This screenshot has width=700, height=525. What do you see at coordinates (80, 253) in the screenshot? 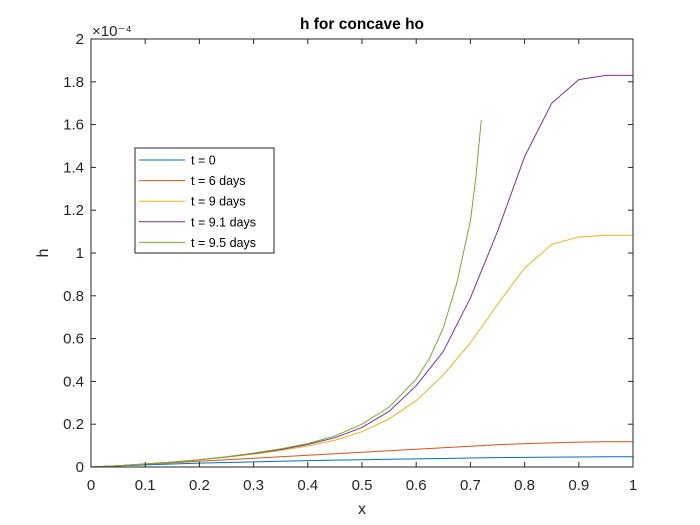
I see `y-tick-label: 1` at bounding box center [80, 253].